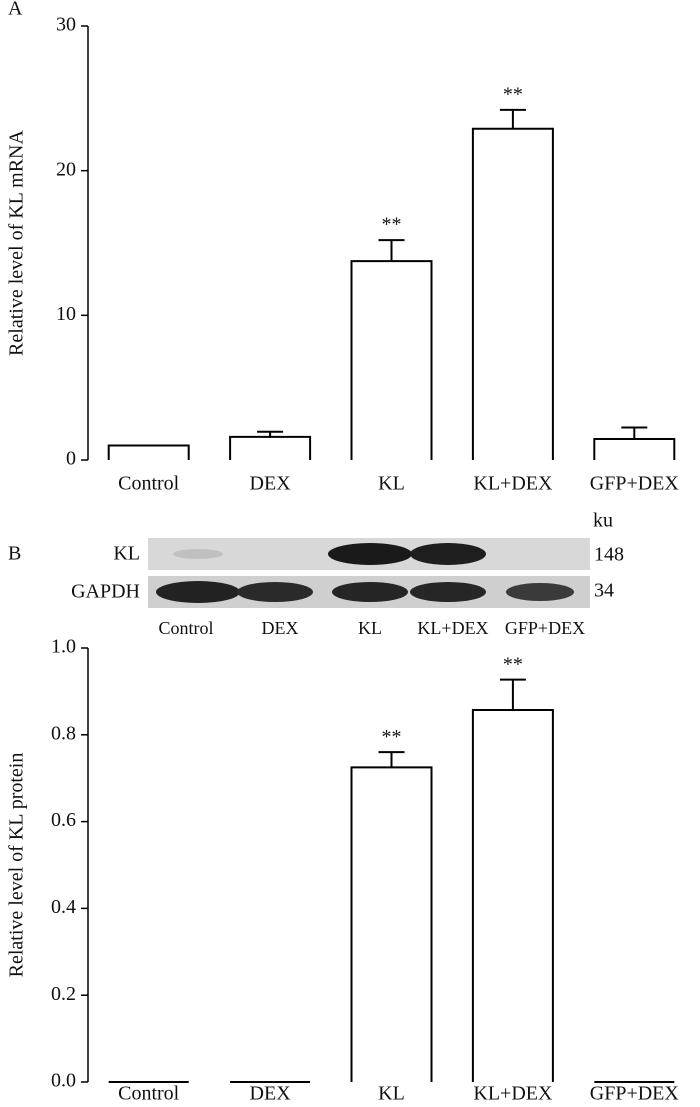 Image resolution: width=700 pixels, height=1107 pixels. I want to click on blot-size: 148, so click(609, 555).